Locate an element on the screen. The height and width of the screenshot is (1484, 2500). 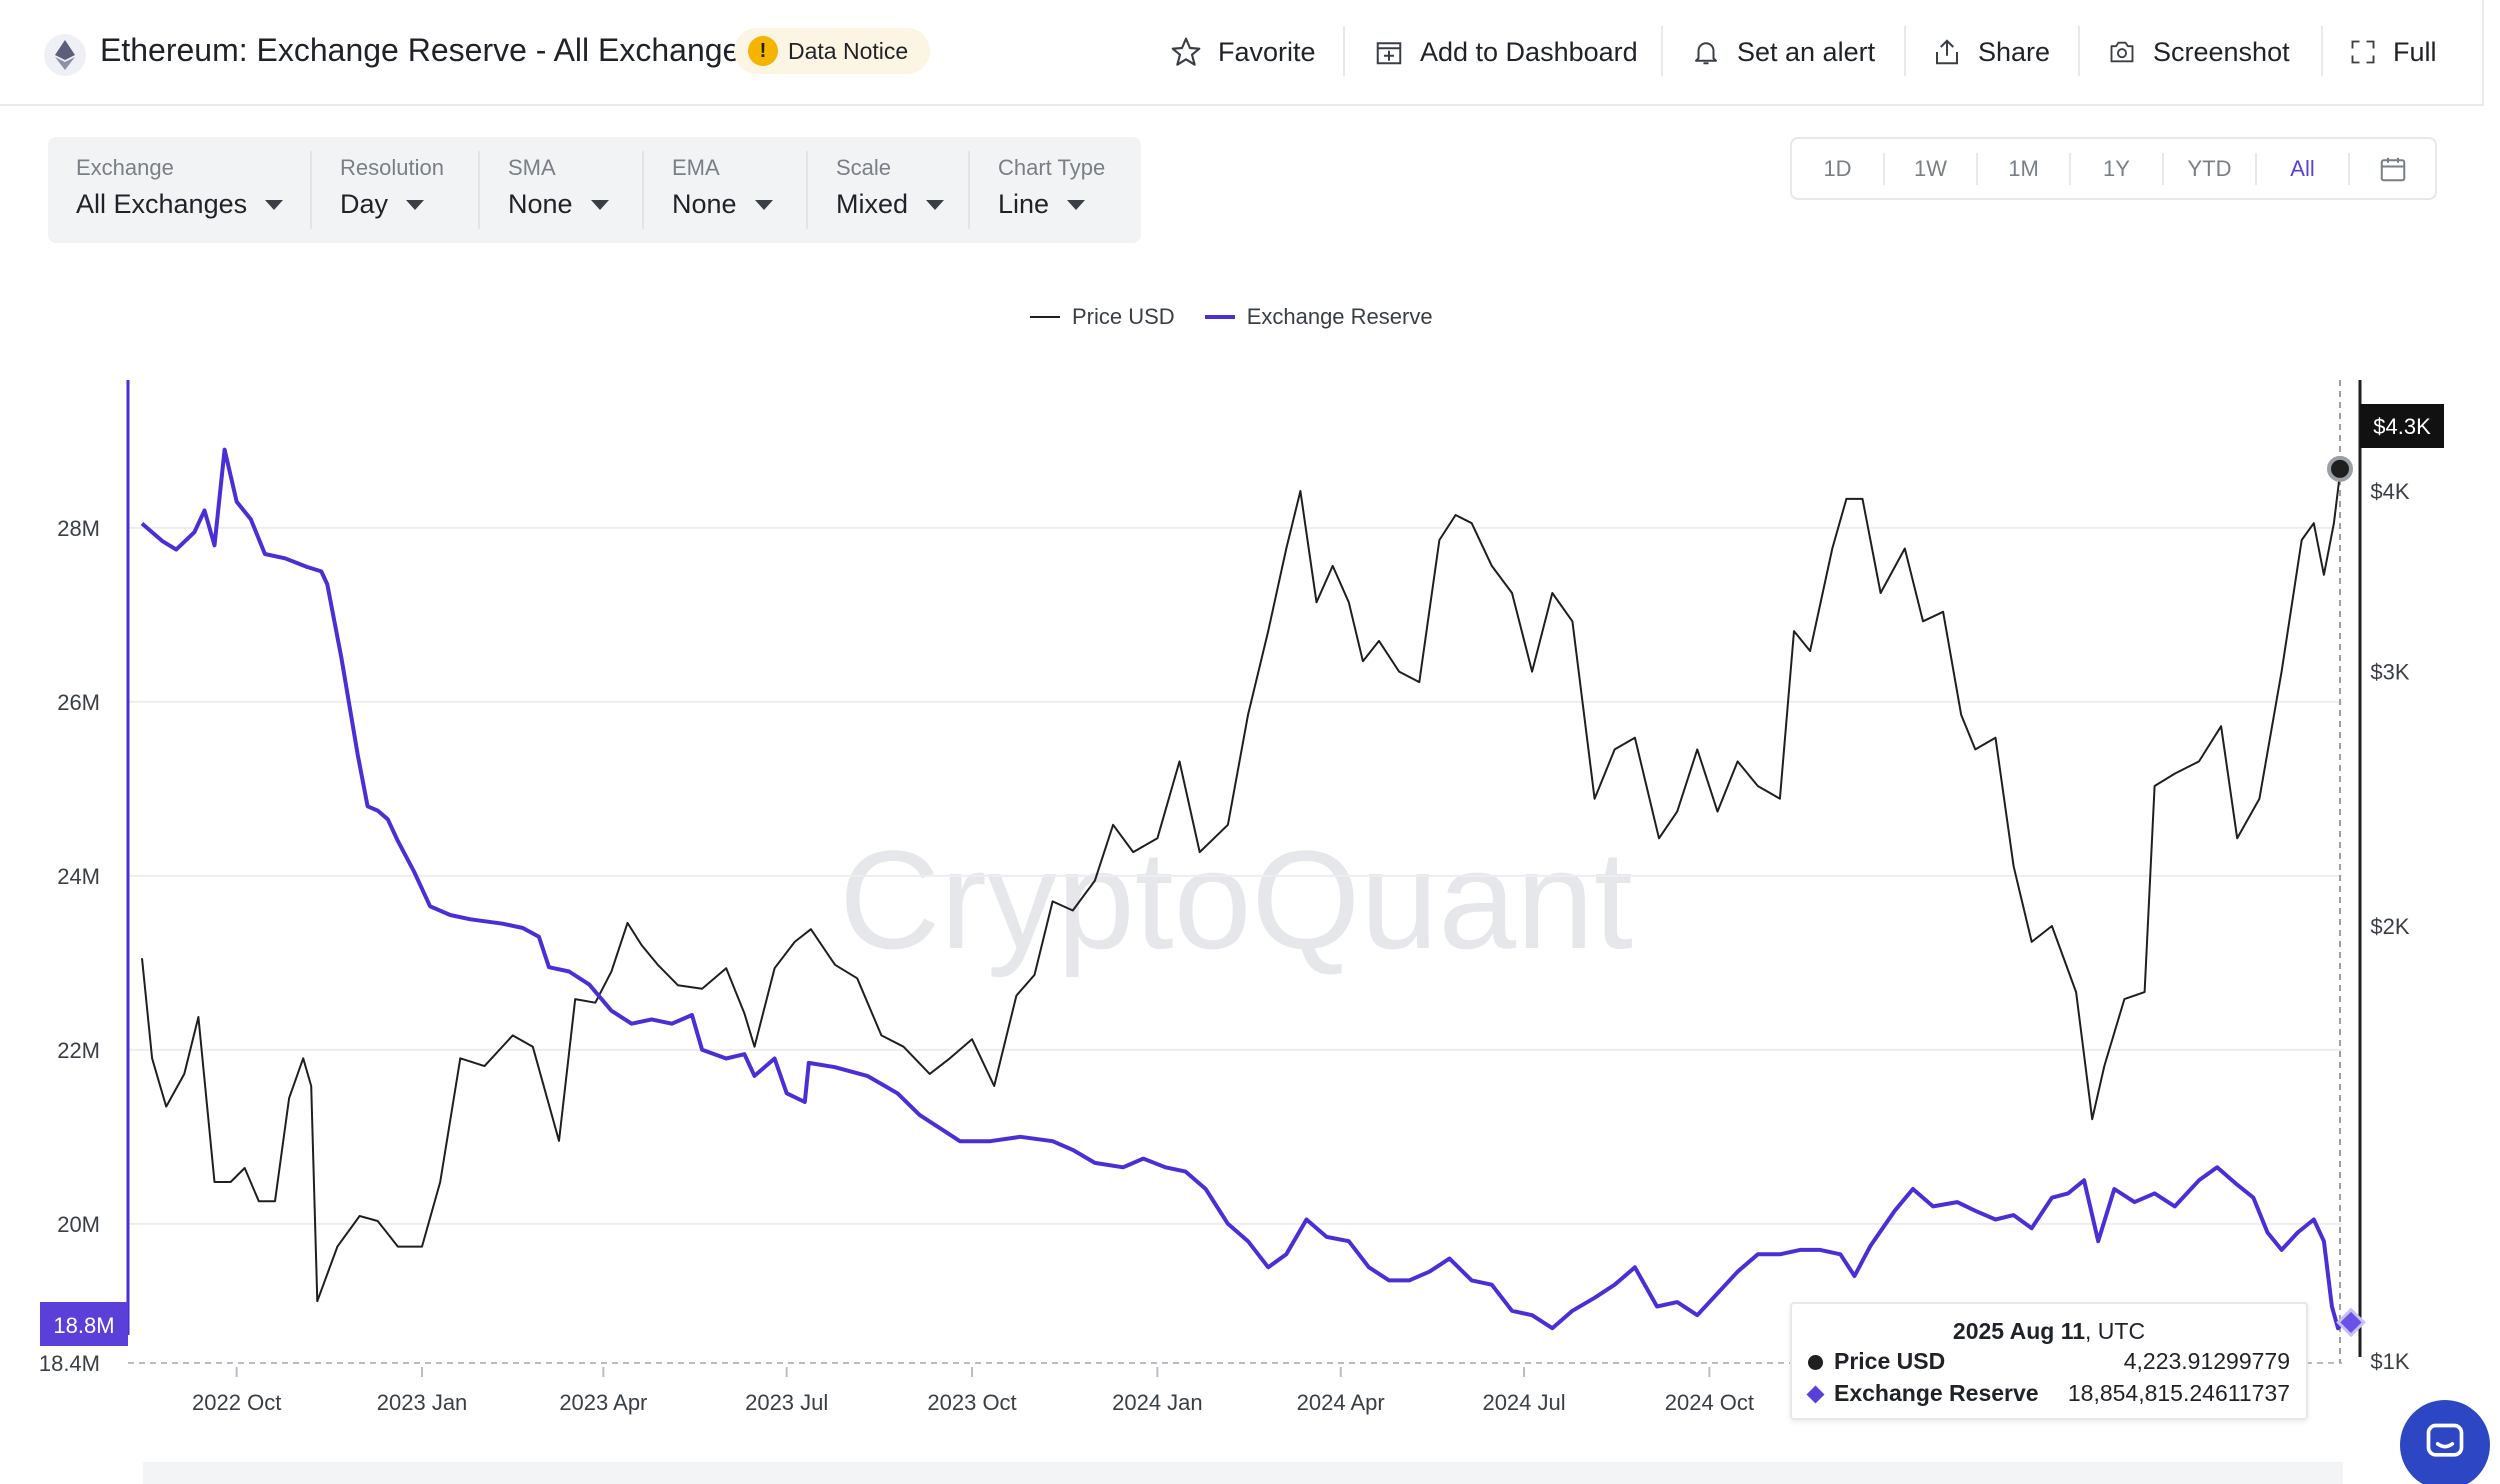
price-current-point is located at coordinates (2340, 468).